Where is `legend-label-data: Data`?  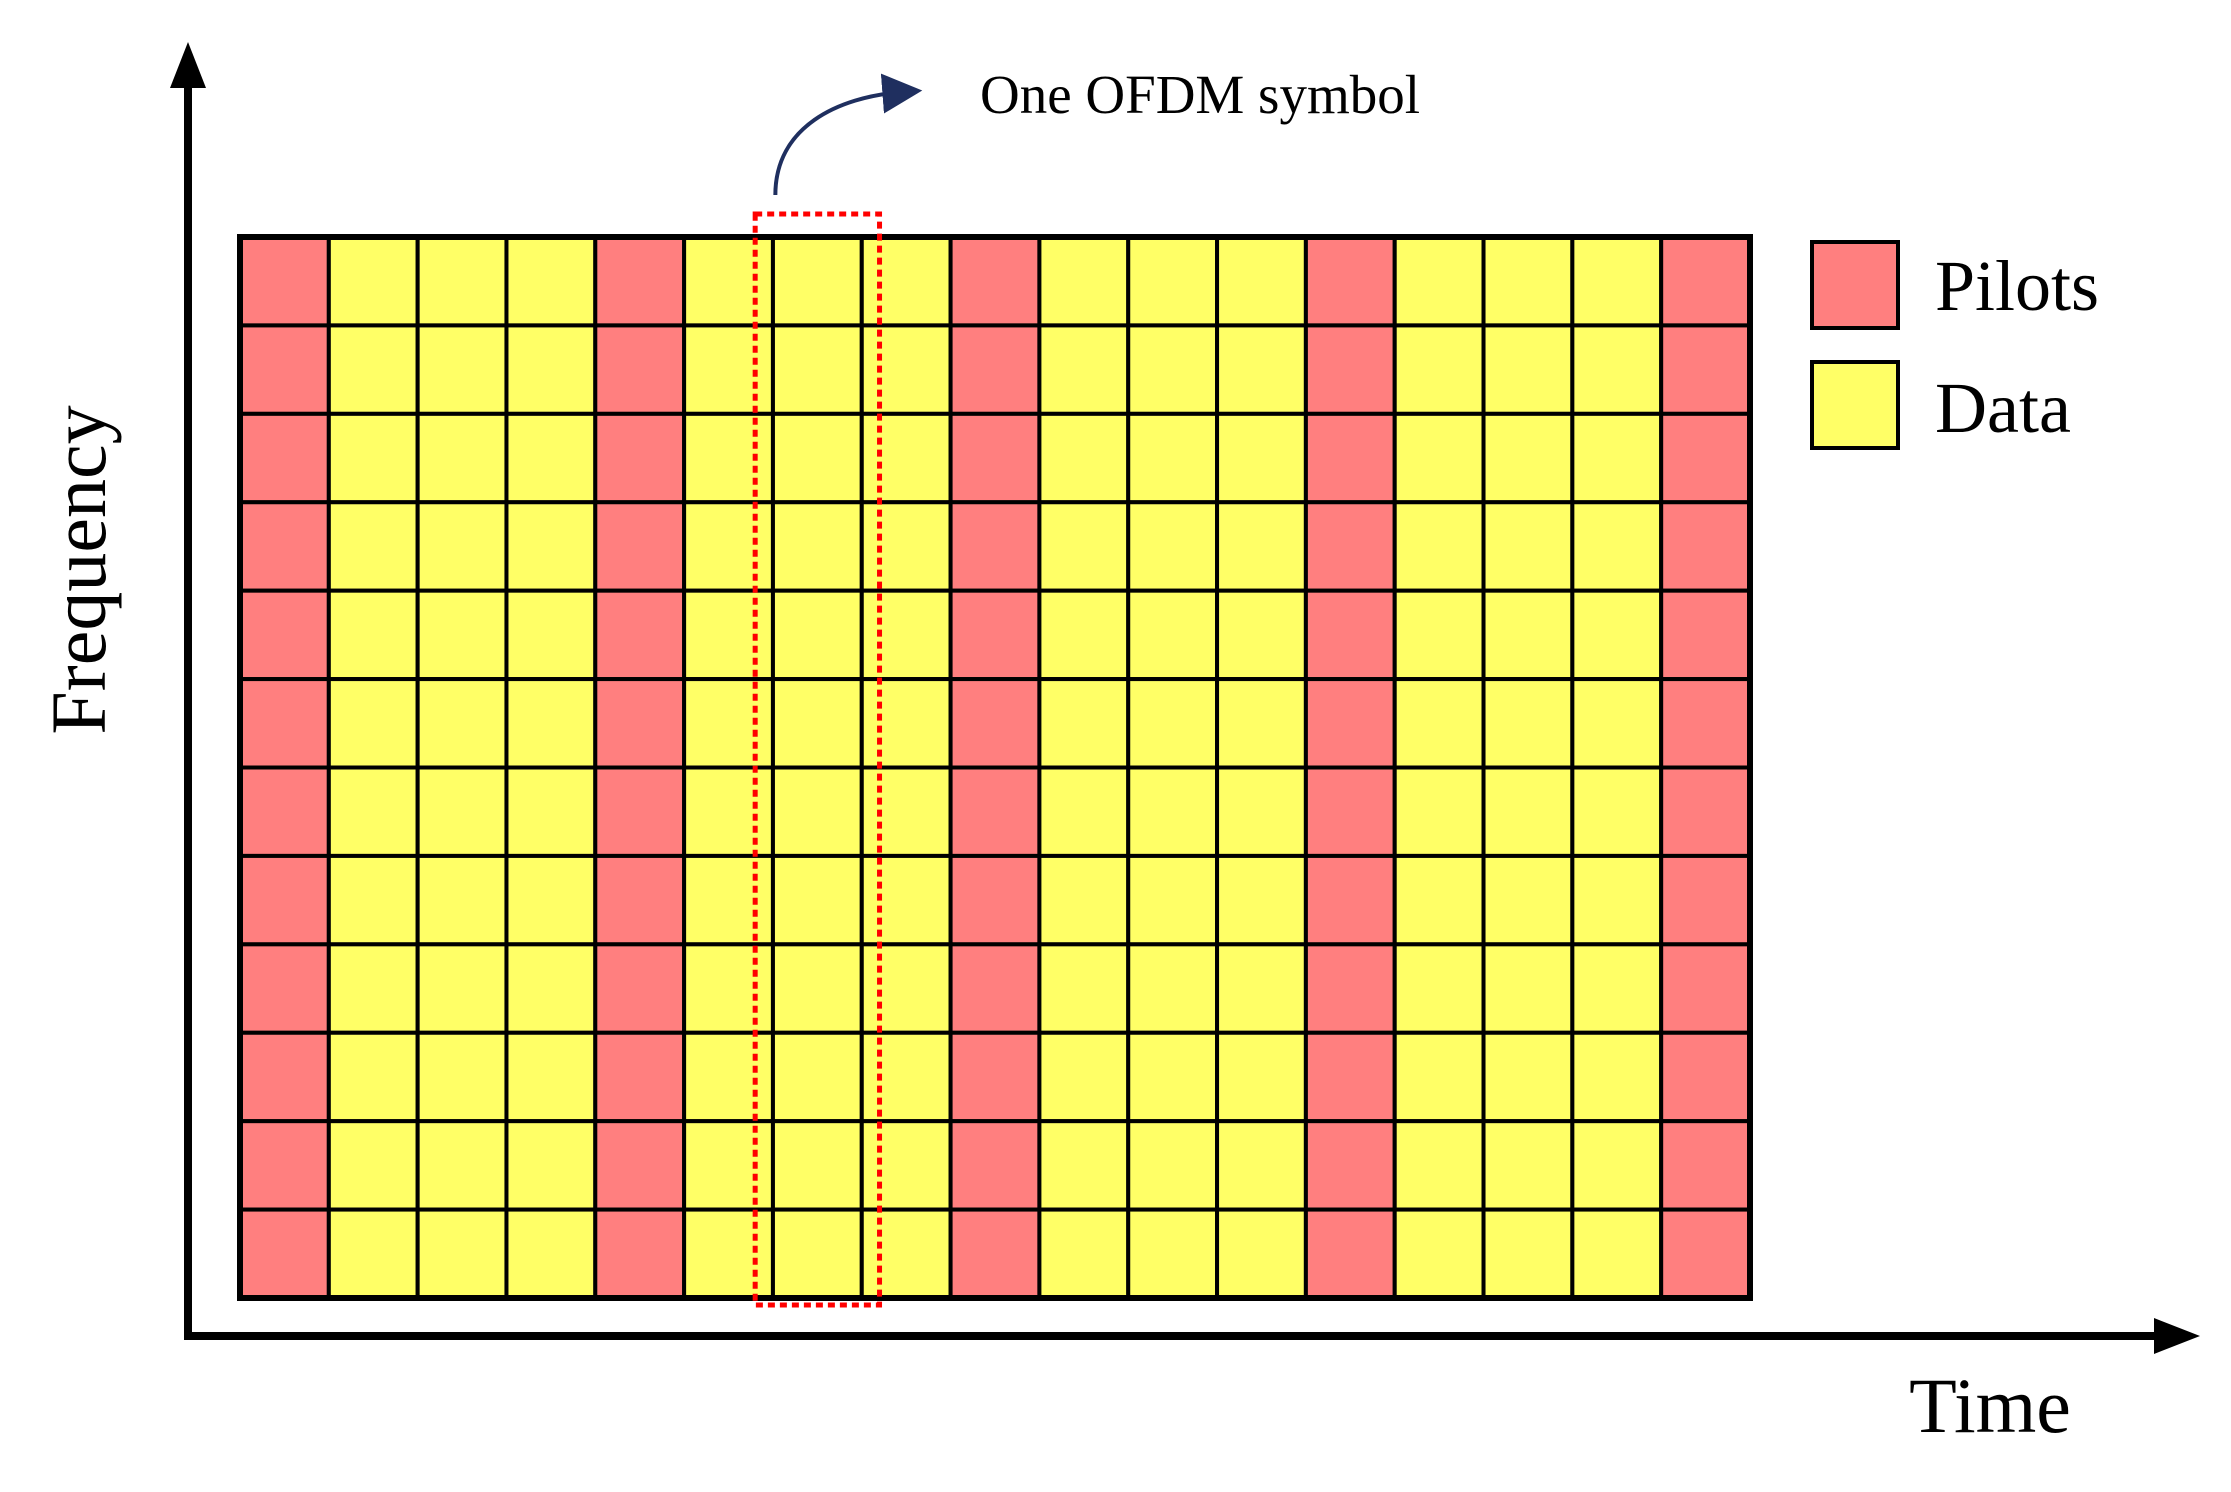
legend-label-data: Data is located at coordinates (2003, 408).